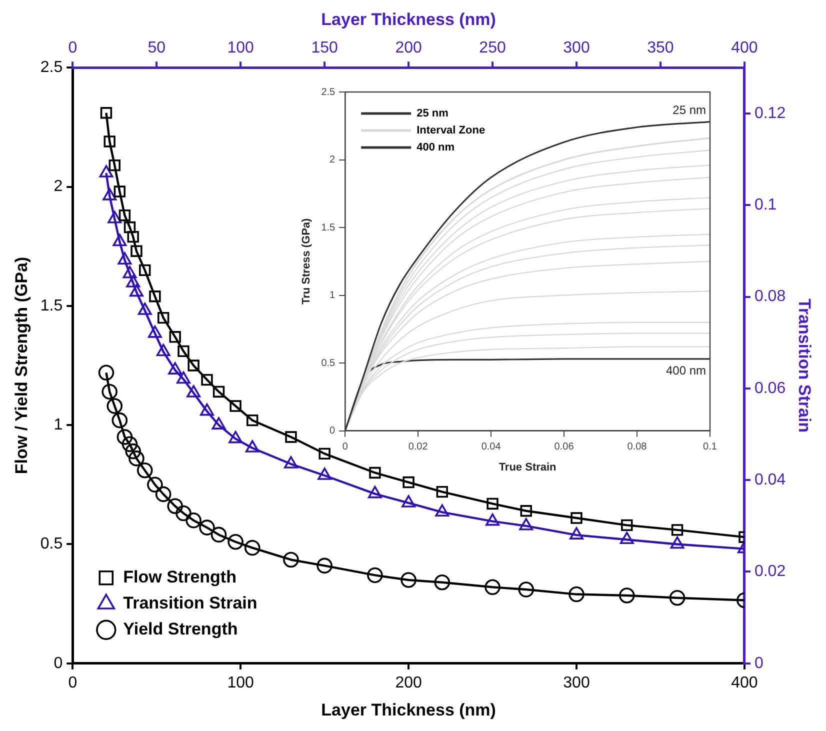  I want to click on x2-tick-label: 150, so click(324, 47).